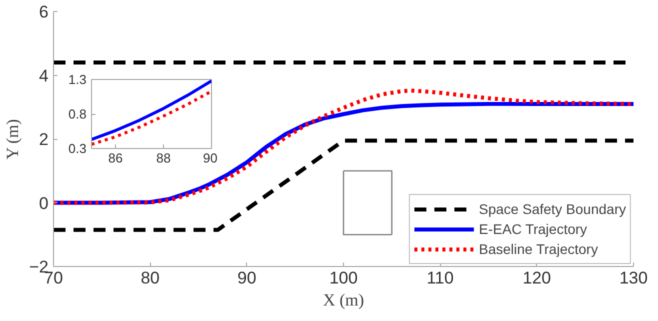 This screenshot has width=658, height=321. What do you see at coordinates (44, 12) in the screenshot?
I see `y-tick-label: 6` at bounding box center [44, 12].